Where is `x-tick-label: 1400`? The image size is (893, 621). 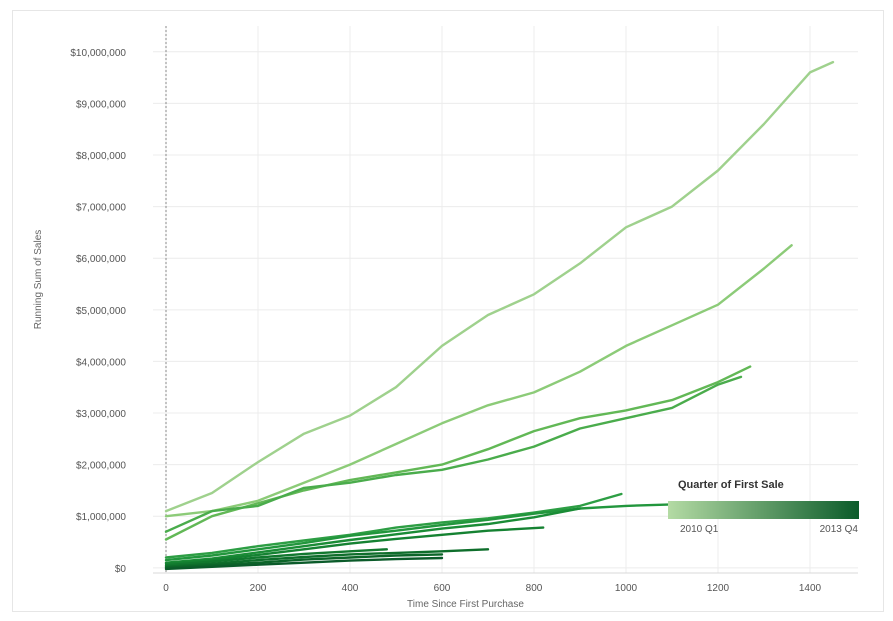
x-tick-label: 1400 is located at coordinates (810, 588).